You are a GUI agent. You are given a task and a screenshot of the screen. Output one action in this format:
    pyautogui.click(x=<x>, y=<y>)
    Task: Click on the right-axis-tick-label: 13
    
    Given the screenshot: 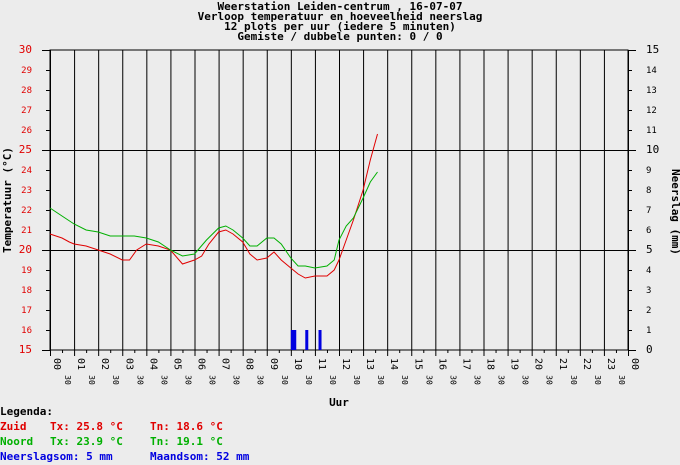 What is the action you would take?
    pyautogui.click(x=651, y=91)
    